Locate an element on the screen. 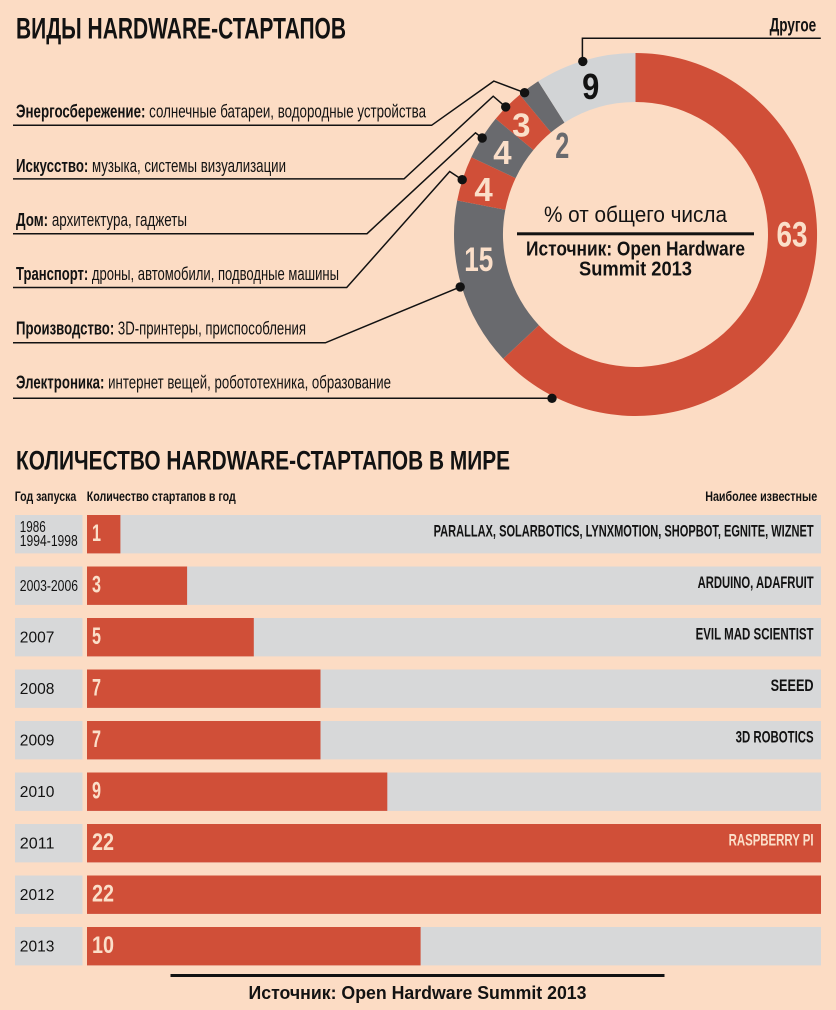  svg-text: 1 is located at coordinates (96, 533).